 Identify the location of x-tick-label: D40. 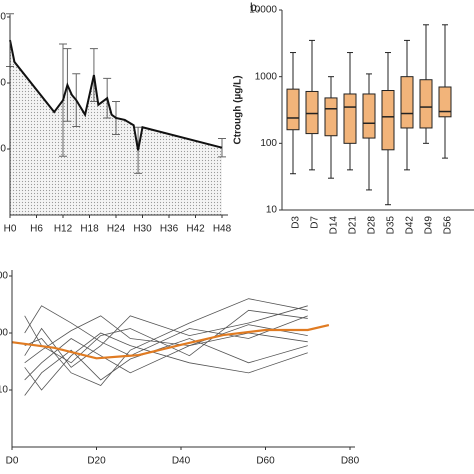
(181, 461).